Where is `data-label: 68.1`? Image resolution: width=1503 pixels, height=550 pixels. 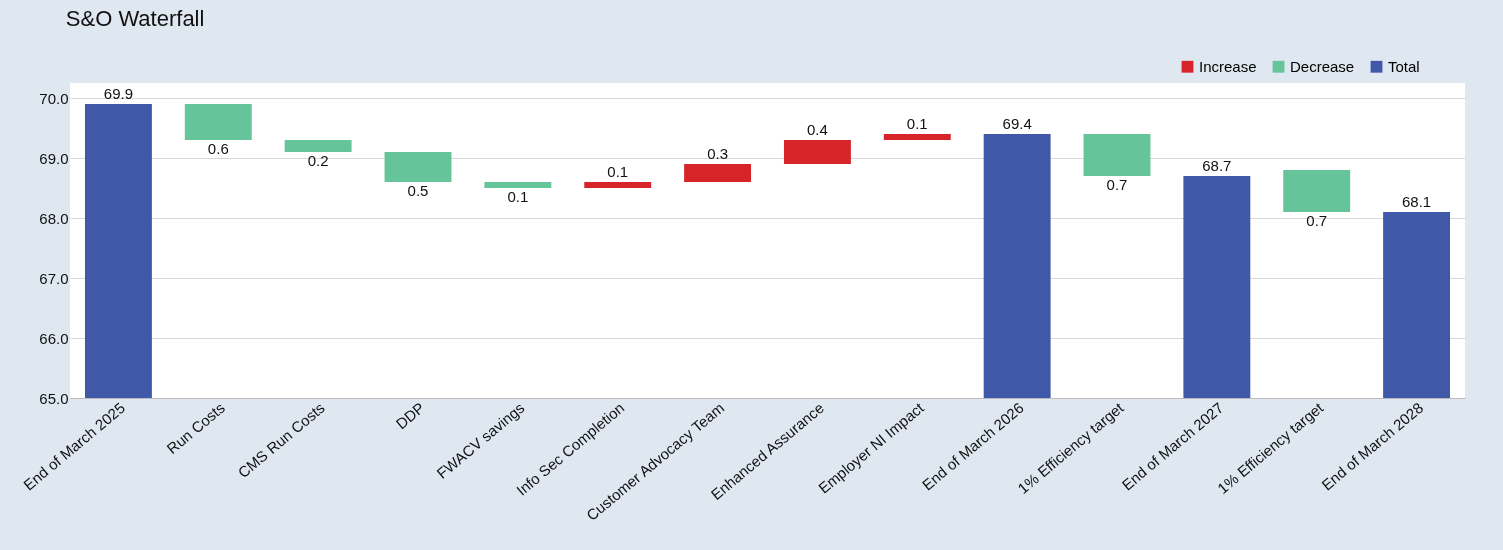
data-label: 68.1 is located at coordinates (1416, 201).